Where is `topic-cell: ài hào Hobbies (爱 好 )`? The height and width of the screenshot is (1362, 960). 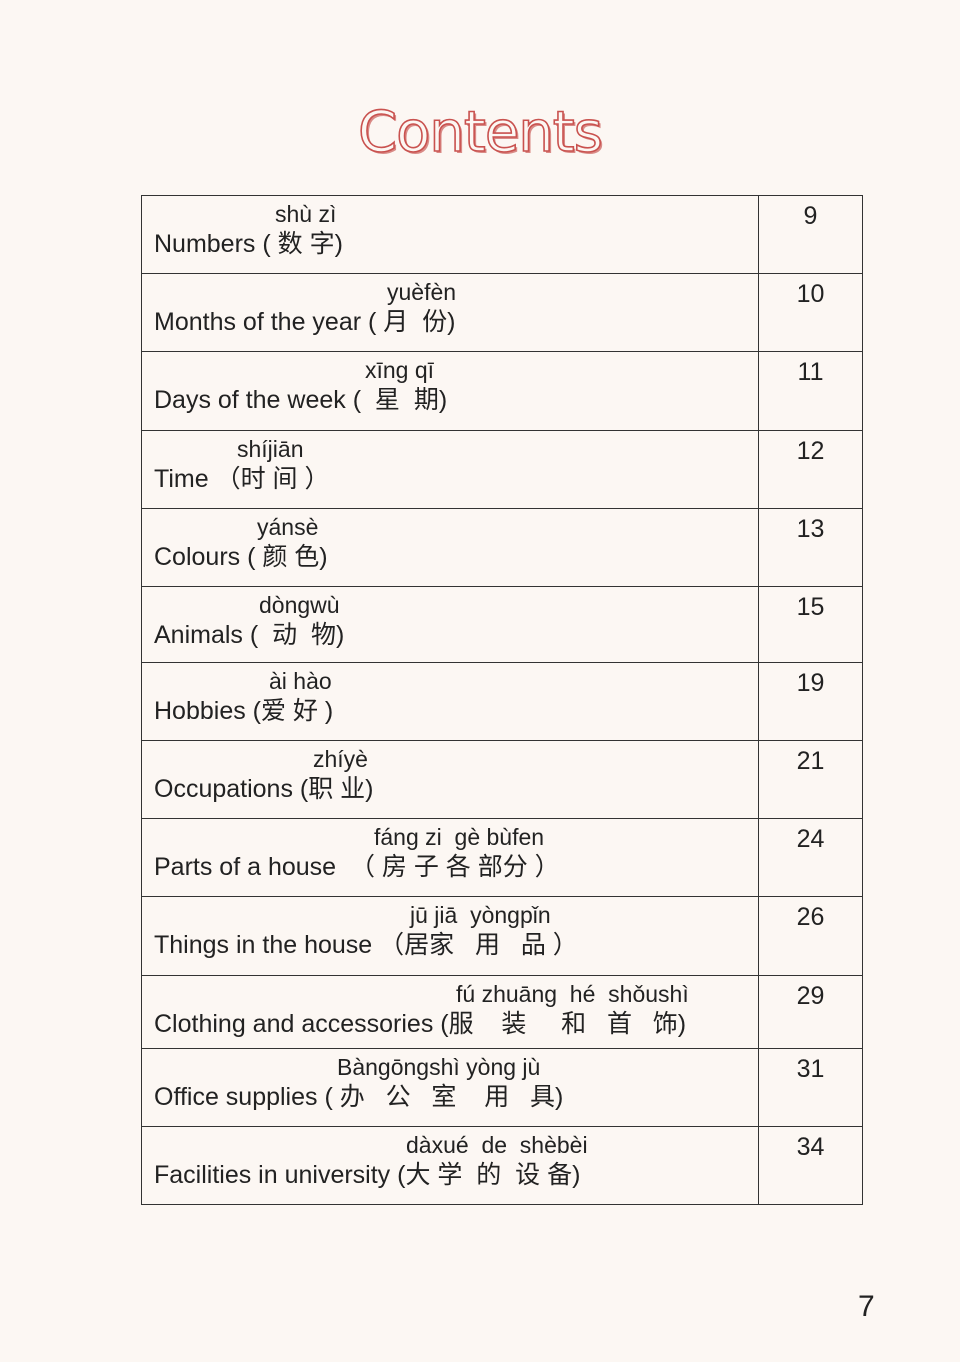
topic-cell: ài hào Hobbies (爱 好 ) is located at coordinates (450, 701).